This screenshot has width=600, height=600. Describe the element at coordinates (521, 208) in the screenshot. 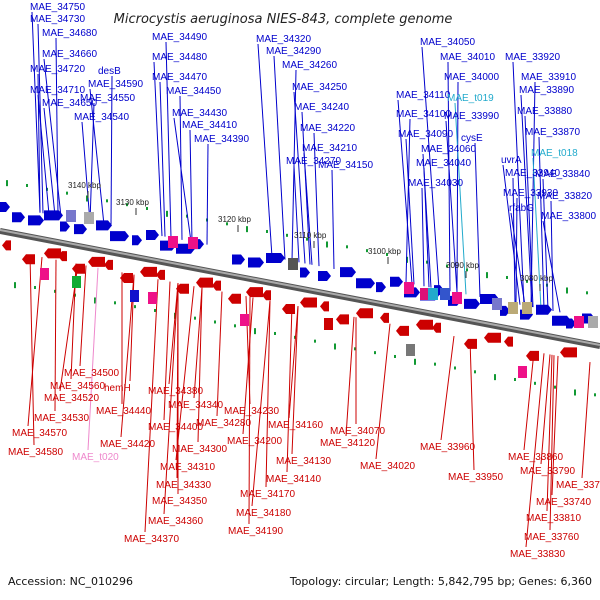

I see `forward-gene-label: rfabG` at that location.